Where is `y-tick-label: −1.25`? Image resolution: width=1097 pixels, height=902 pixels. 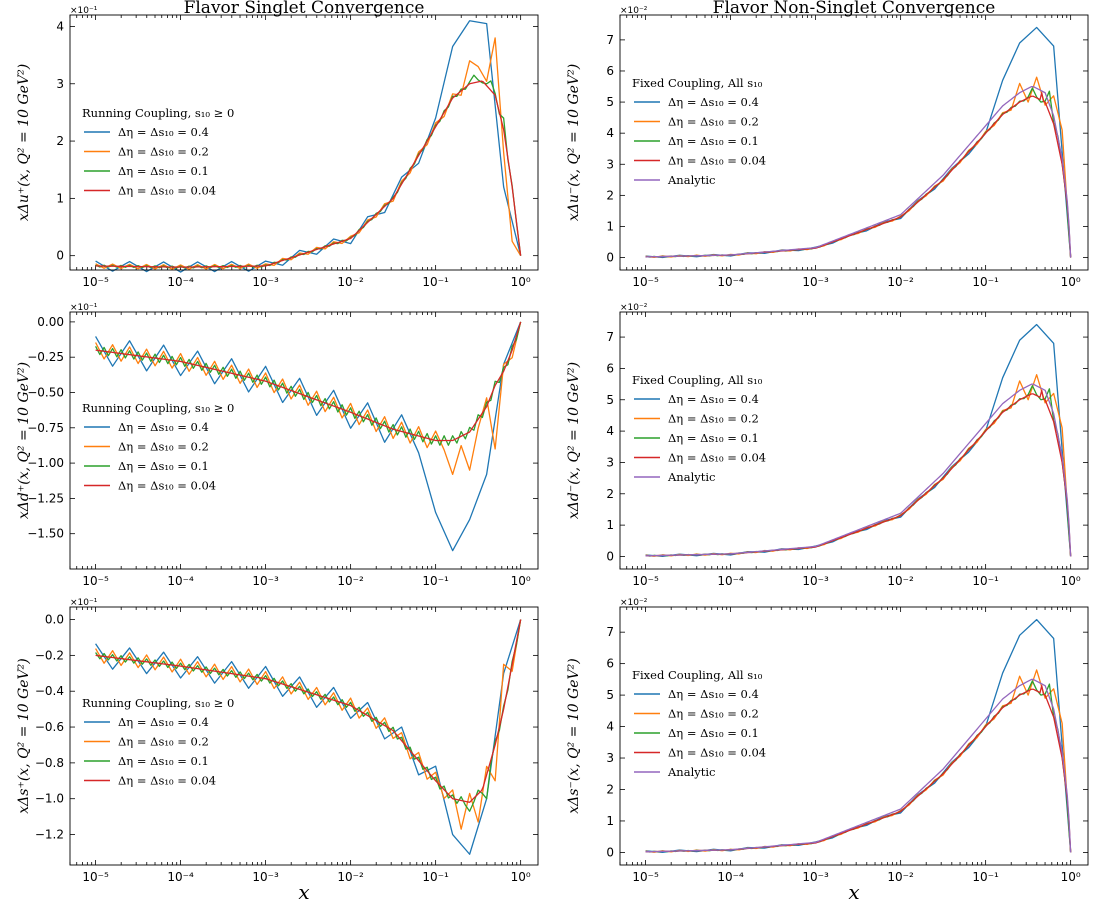
y-tick-label: −1.25 is located at coordinates (45, 498).